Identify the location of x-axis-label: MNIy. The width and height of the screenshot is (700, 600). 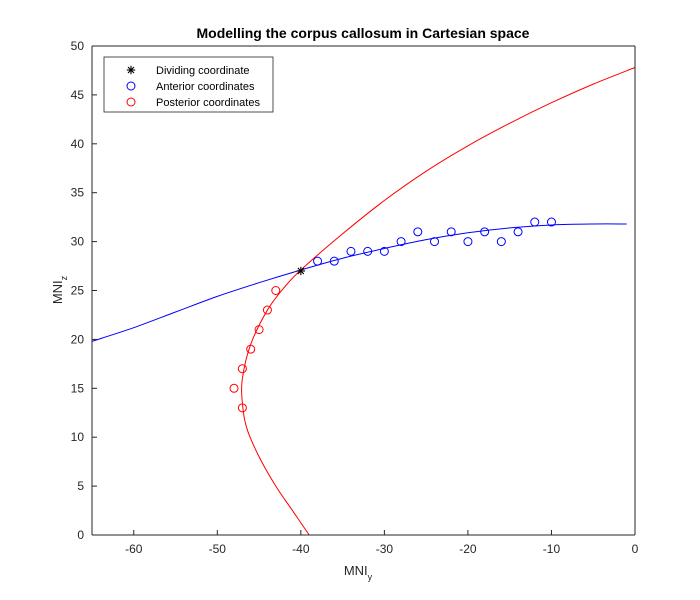
(358, 572).